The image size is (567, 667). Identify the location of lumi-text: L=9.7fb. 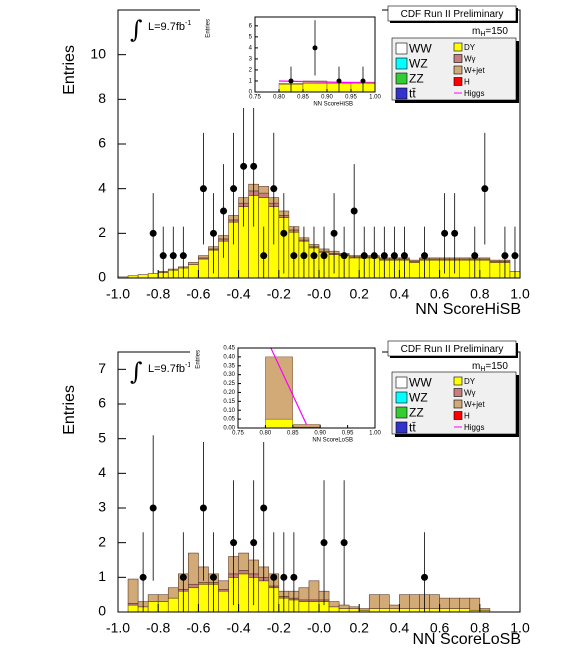
(166, 27).